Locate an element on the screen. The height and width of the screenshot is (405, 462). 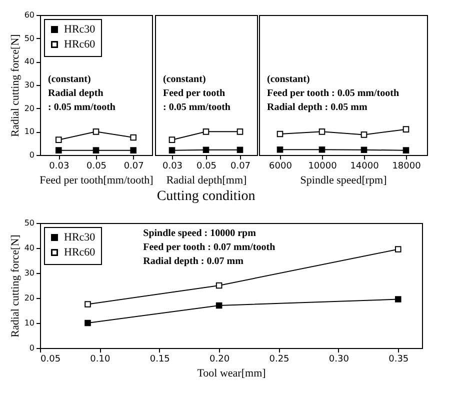
annotation: Radial depth is located at coordinates (76, 93).